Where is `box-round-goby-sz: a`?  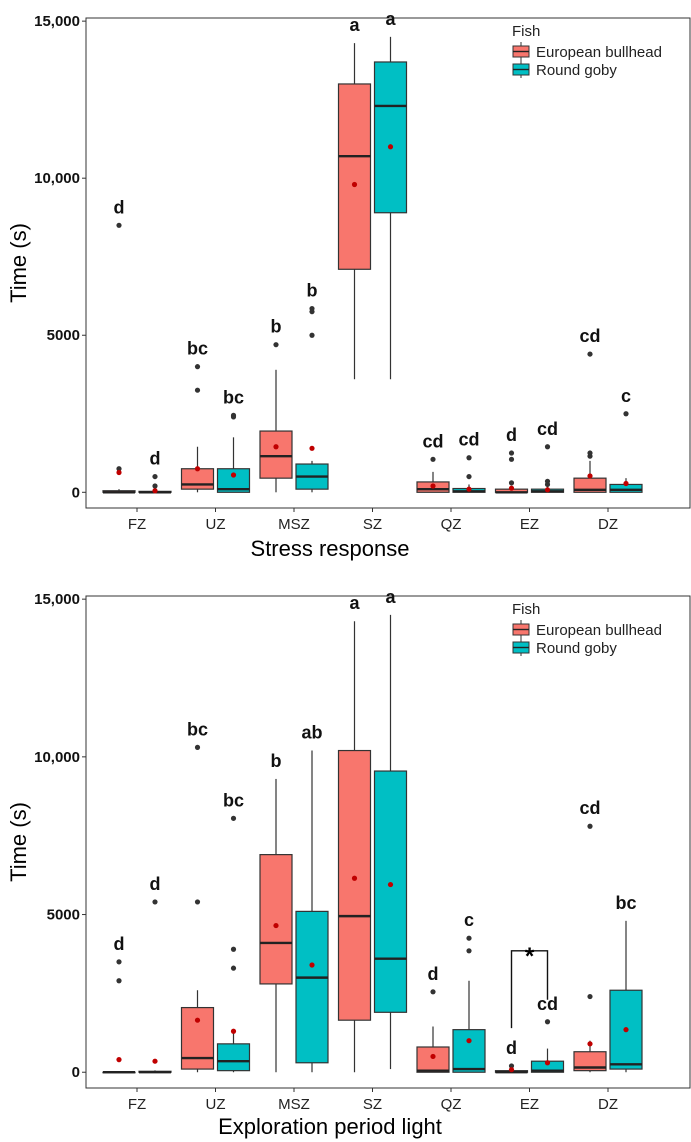 box-round-goby-sz: a is located at coordinates (390, 194).